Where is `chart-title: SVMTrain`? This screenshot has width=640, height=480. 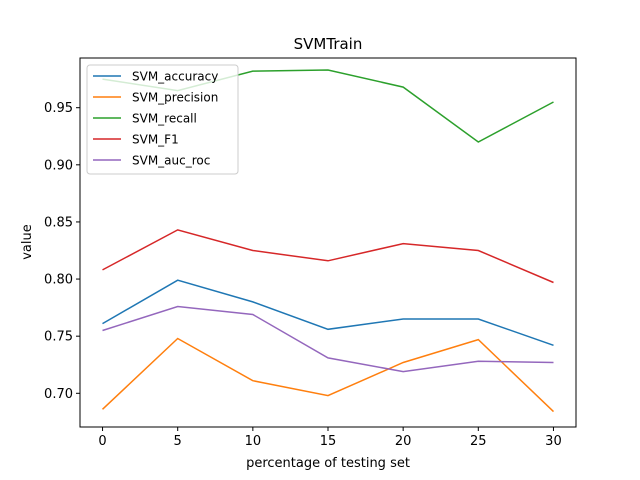 chart-title: SVMTrain is located at coordinates (328, 44).